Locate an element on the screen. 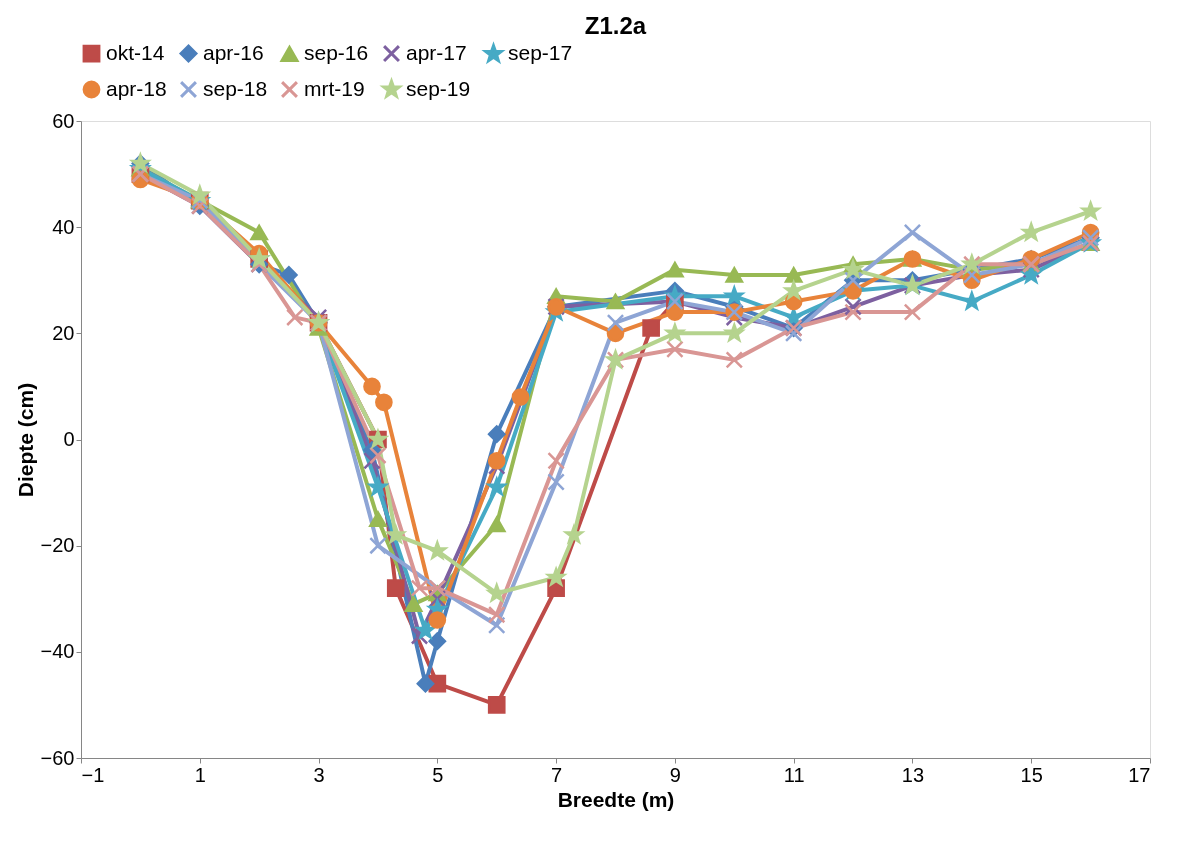 The width and height of the screenshot is (1196, 855). y-tick-label: 0 is located at coordinates (69, 439).